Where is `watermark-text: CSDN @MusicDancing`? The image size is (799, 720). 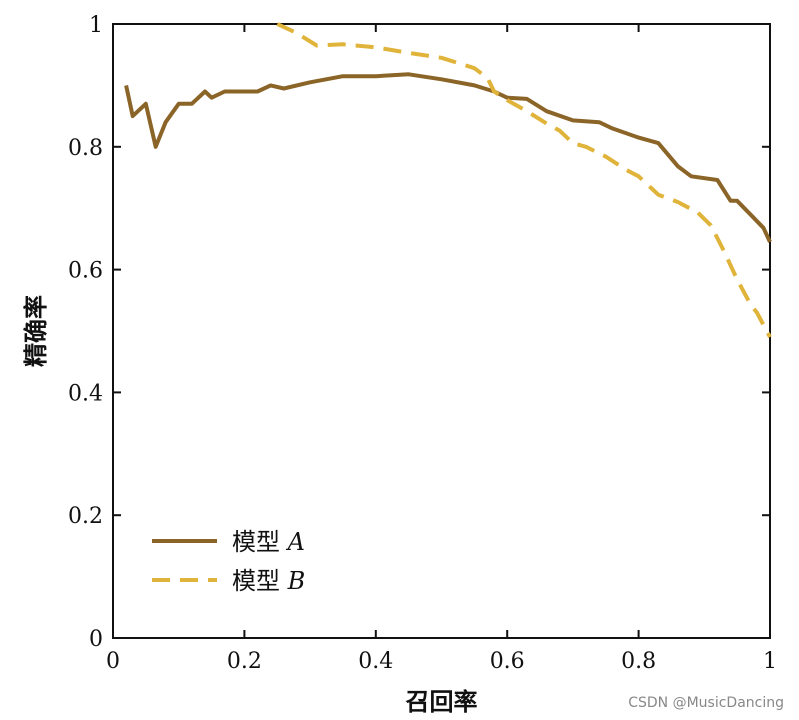 watermark-text: CSDN @MusicDancing is located at coordinates (706, 703).